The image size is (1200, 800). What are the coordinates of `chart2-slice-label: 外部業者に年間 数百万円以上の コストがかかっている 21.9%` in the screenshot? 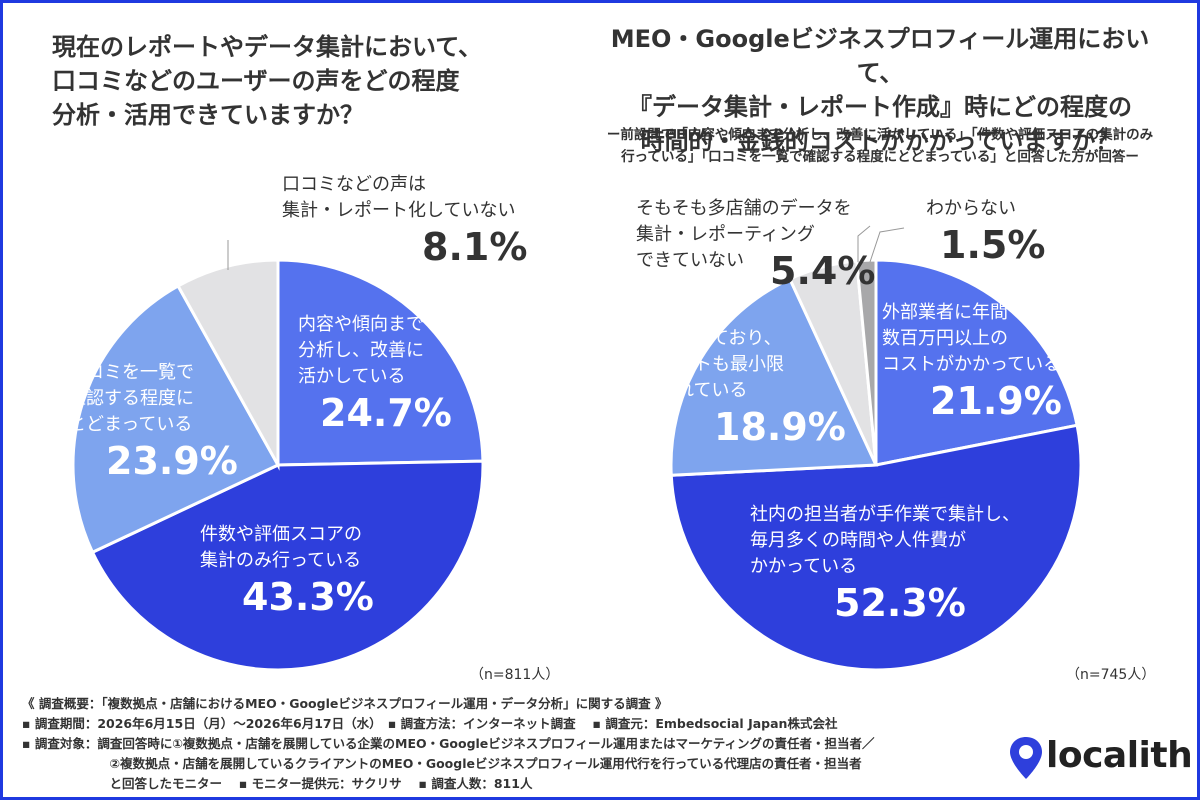 It's located at (972, 362).